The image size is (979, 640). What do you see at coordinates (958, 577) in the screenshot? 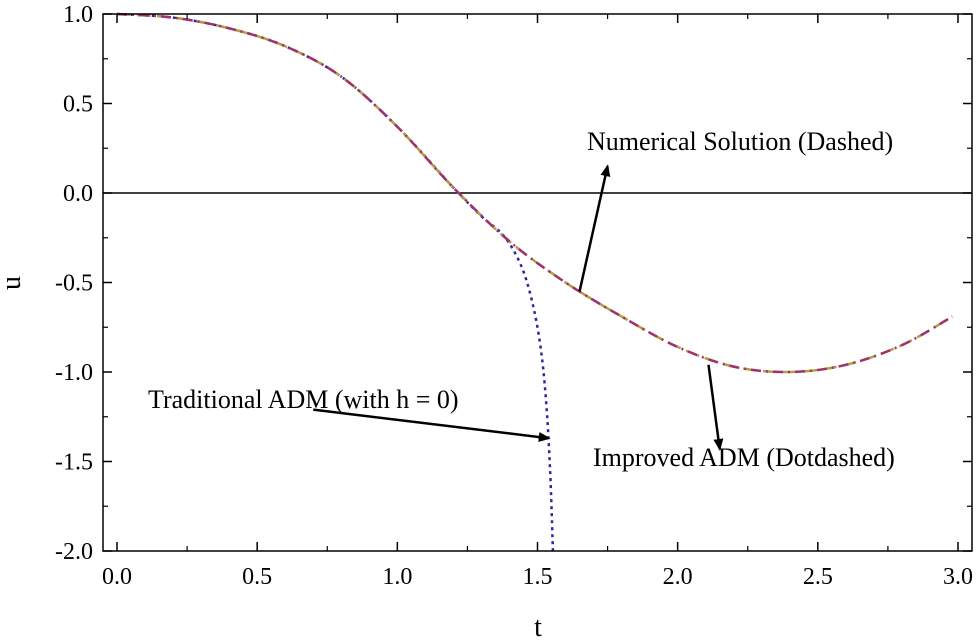
I see `x-tick-label: 3.0` at bounding box center [958, 577].